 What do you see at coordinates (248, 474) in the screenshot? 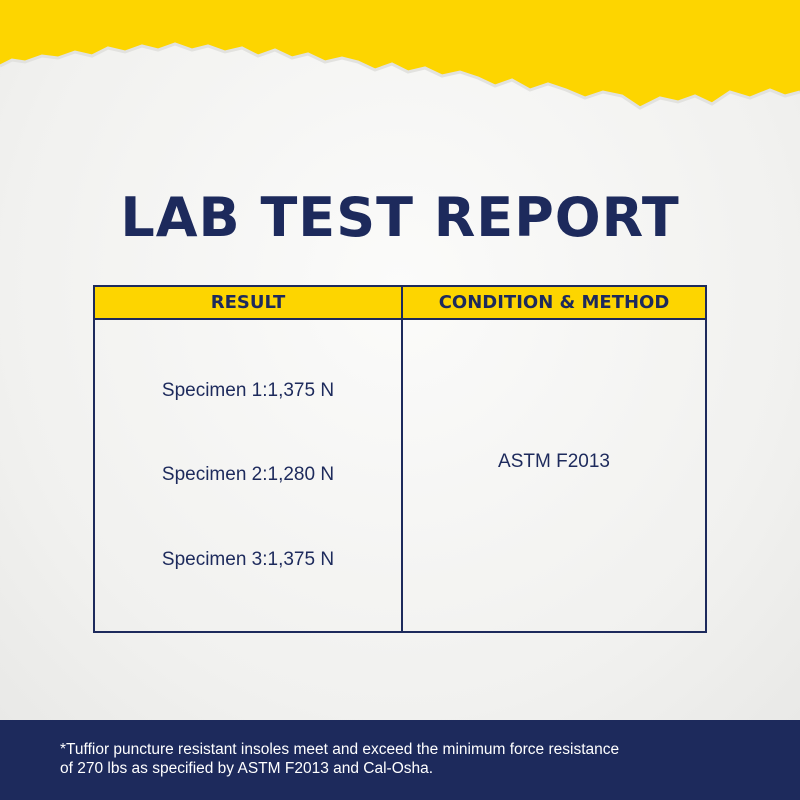
I see `result-specimen-2: Specimen 2:1,280 N` at bounding box center [248, 474].